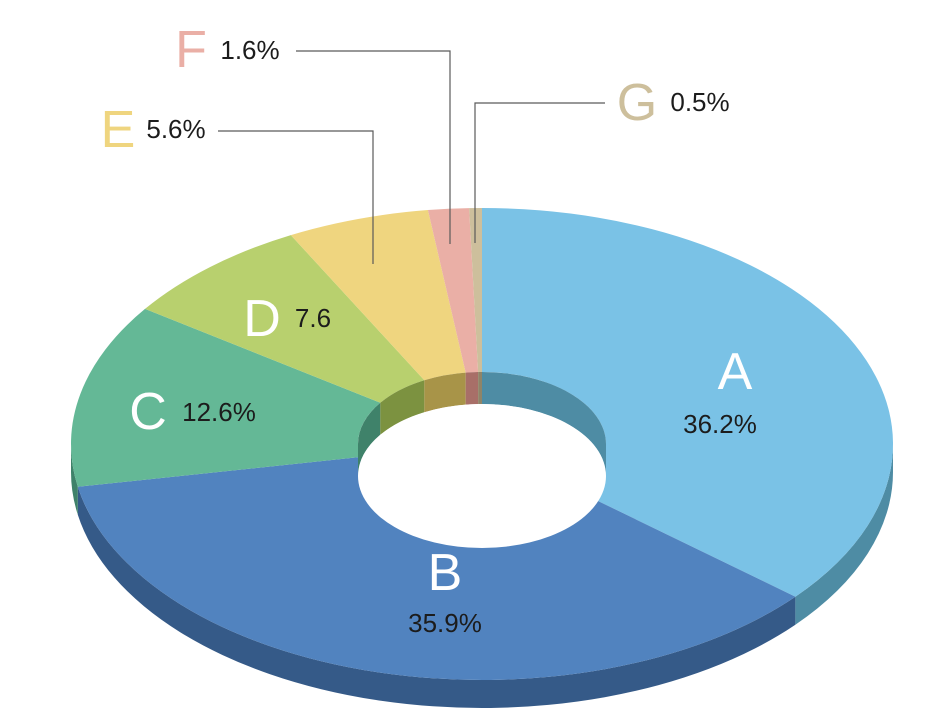  I want to click on slice-letter-g: G, so click(637, 103).